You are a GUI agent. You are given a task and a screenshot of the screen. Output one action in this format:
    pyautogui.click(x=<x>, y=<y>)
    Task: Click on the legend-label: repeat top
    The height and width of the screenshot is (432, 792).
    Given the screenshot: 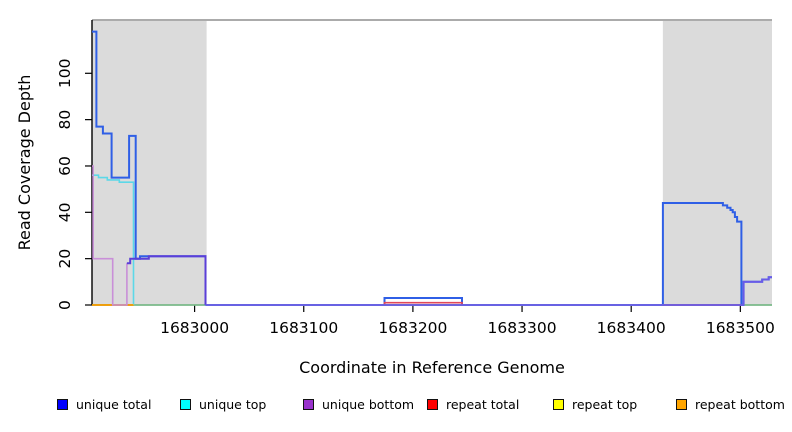 What is the action you would take?
    pyautogui.click(x=605, y=404)
    